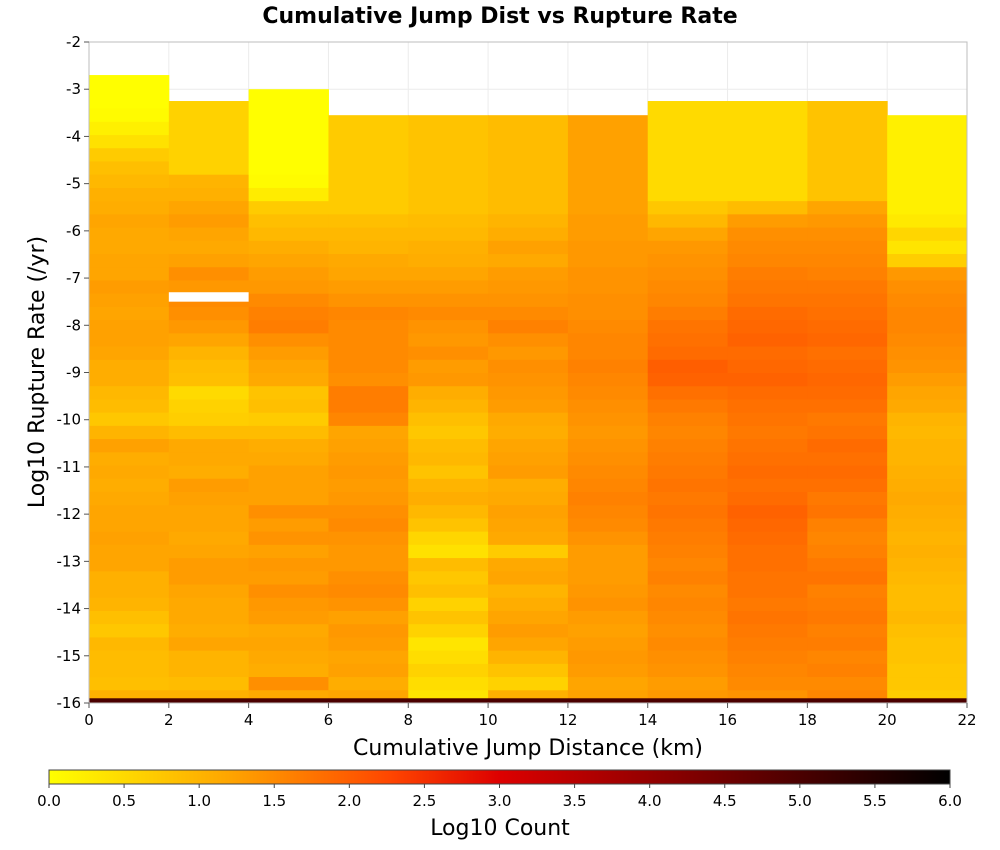 Image resolution: width=1000 pixels, height=850 pixels. What do you see at coordinates (73, 89) in the screenshot?
I see `y-tick-label: -3` at bounding box center [73, 89].